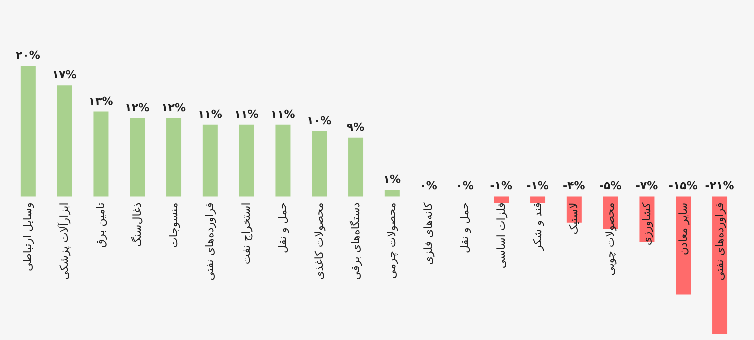  What do you see at coordinates (355, 241) in the screenshot?
I see `x-tick-label: دستگاه‌های برقی` at bounding box center [355, 241].